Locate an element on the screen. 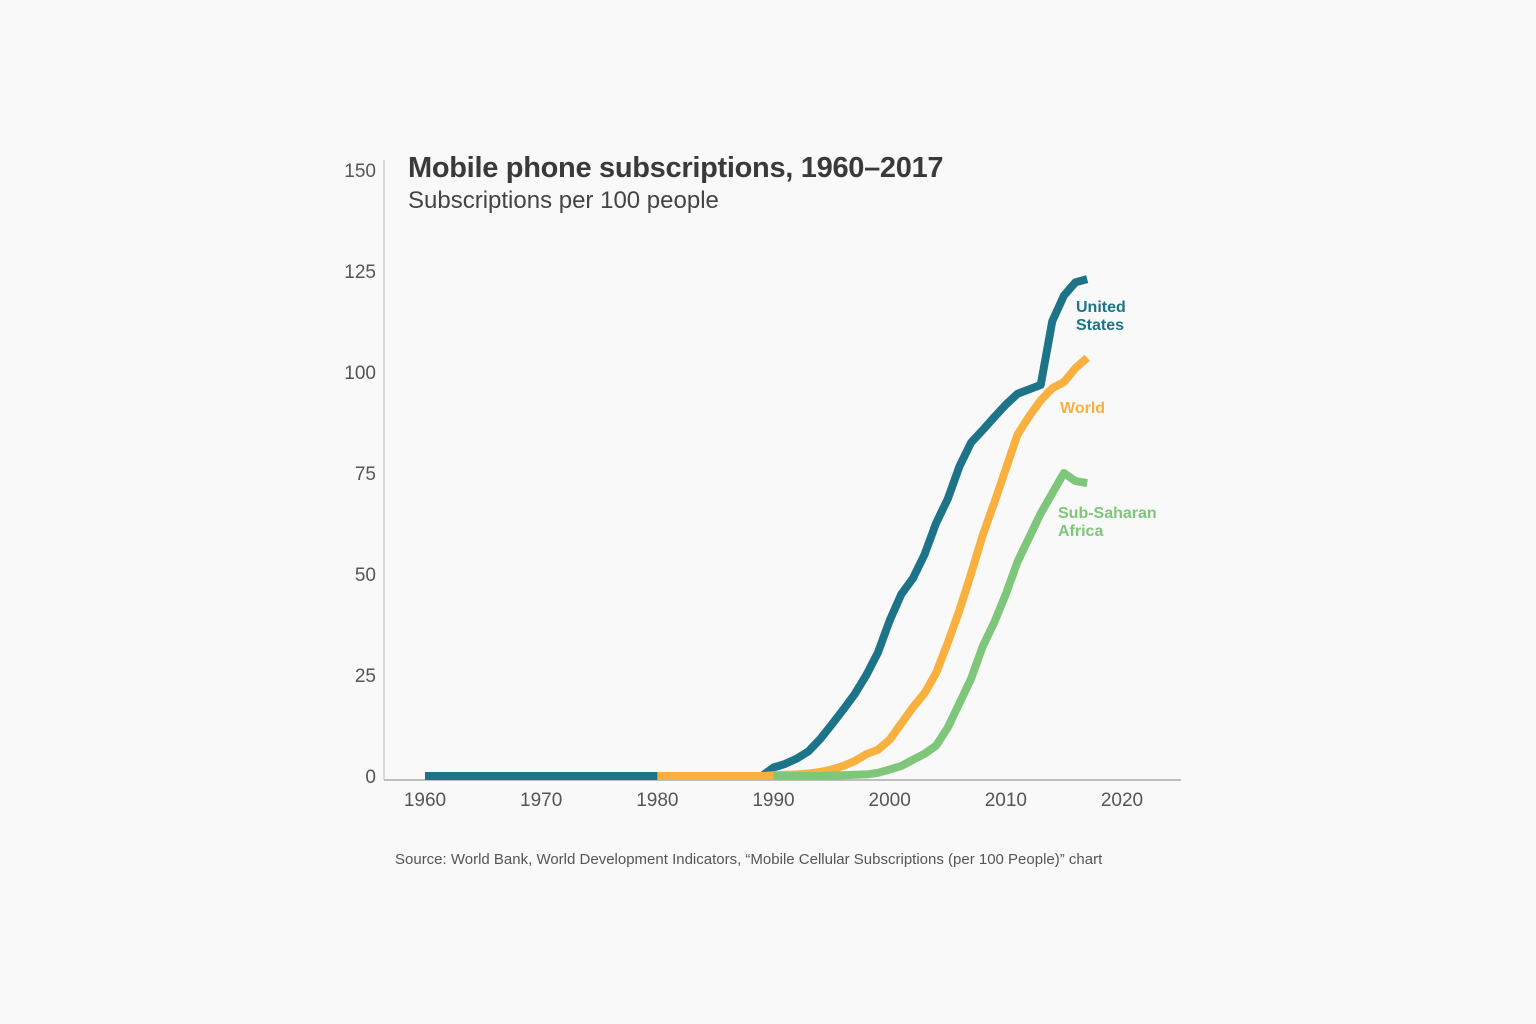 Image resolution: width=1536 pixels, height=1024 pixels. y-tick-label: 125 is located at coordinates (360, 272).